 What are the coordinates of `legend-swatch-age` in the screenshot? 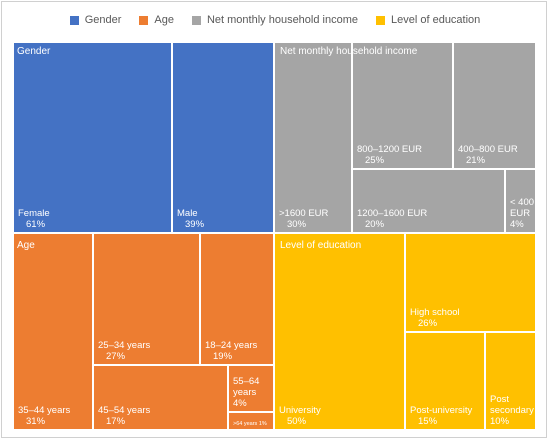 It's located at (144, 20).